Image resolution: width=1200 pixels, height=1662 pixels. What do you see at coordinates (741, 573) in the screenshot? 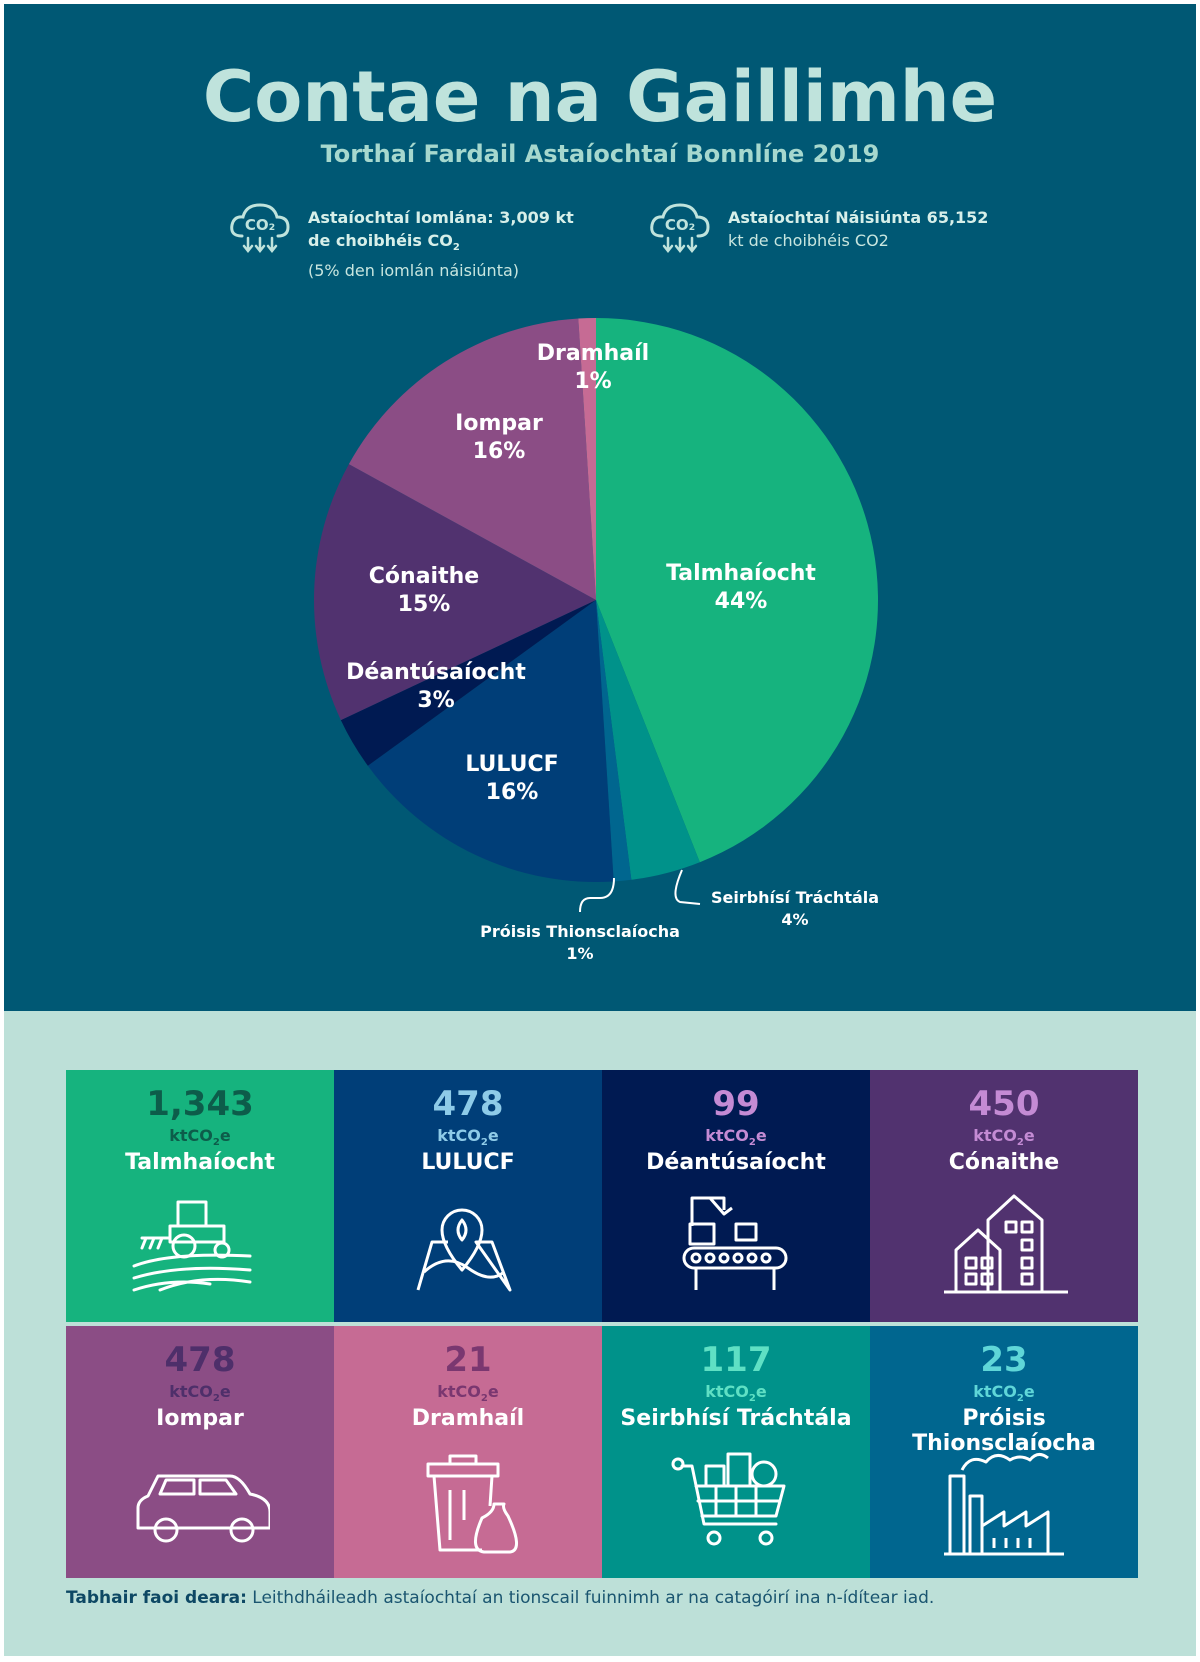
I see `pie-label-name: Talmhaíocht` at bounding box center [741, 573].